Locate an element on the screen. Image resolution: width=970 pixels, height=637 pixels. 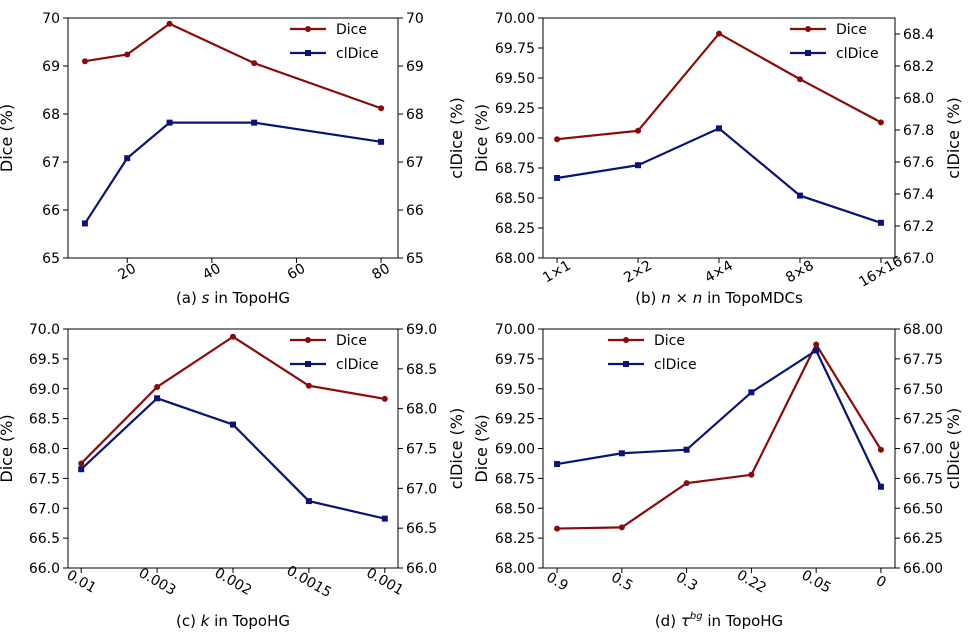
y-tick-label-left: 68.75 is located at coordinates (515, 169).